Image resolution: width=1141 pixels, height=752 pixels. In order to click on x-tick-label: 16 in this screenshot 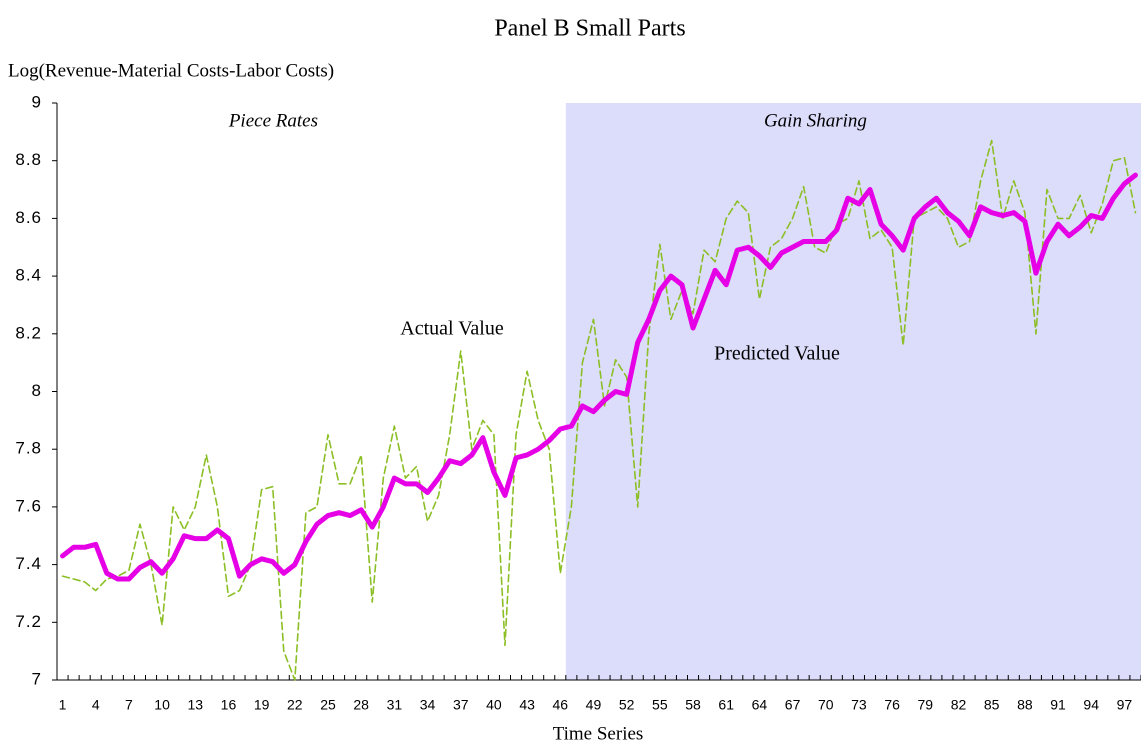, I will do `click(229, 705)`.